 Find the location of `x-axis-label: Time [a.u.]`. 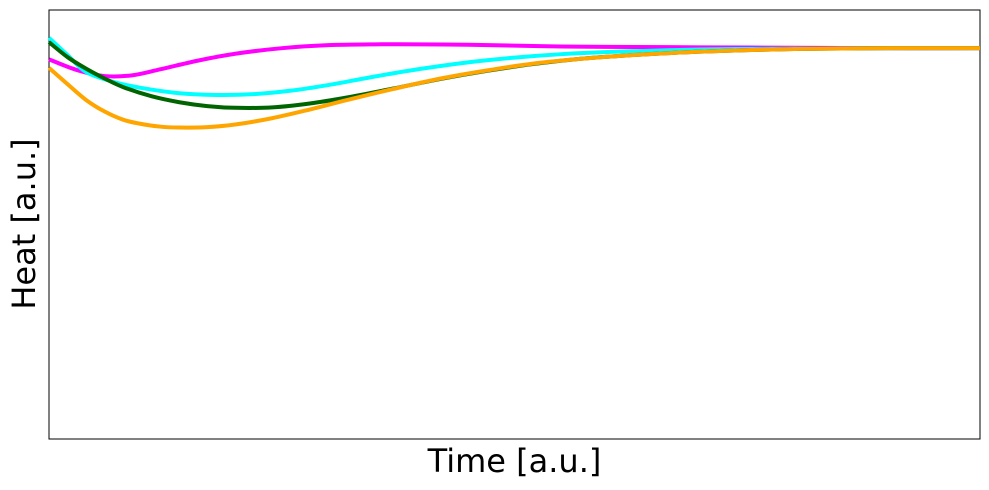

x-axis-label: Time [a.u.] is located at coordinates (514, 461).